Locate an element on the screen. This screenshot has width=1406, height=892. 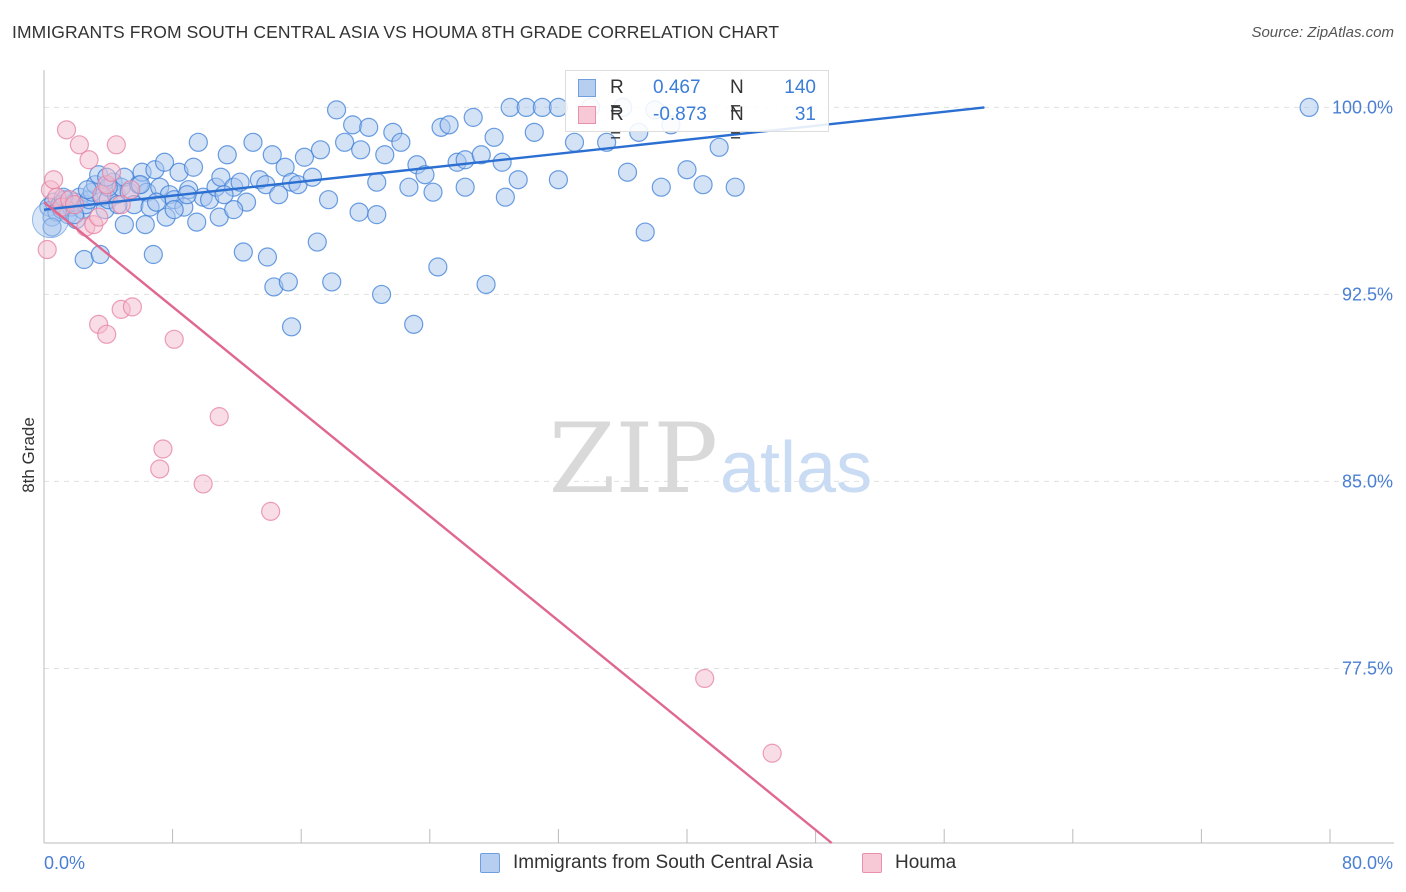
legend-label: Immigrants from South Central Asia is located at coordinates (663, 862).